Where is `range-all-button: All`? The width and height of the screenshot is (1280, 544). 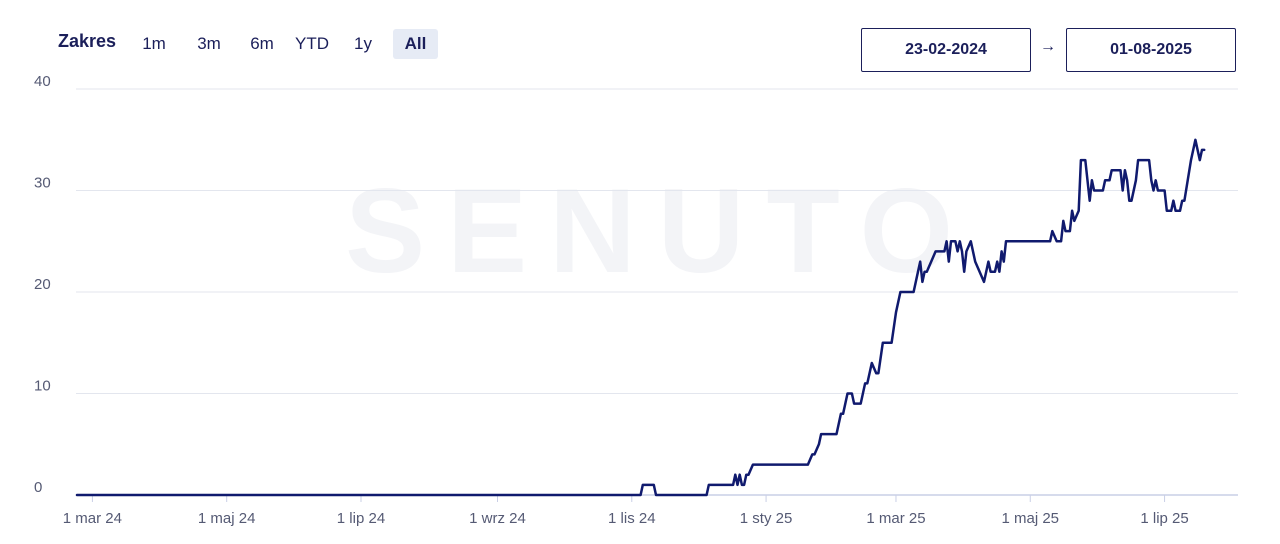
range-all-button: All is located at coordinates (415, 44).